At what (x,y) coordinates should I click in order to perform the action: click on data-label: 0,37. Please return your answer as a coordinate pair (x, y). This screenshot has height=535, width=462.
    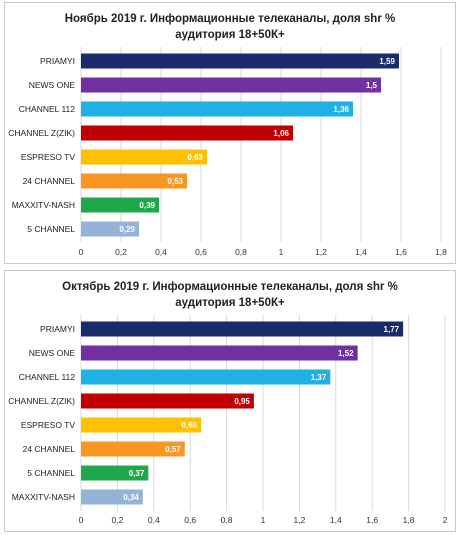
    Looking at the image, I should click on (137, 473).